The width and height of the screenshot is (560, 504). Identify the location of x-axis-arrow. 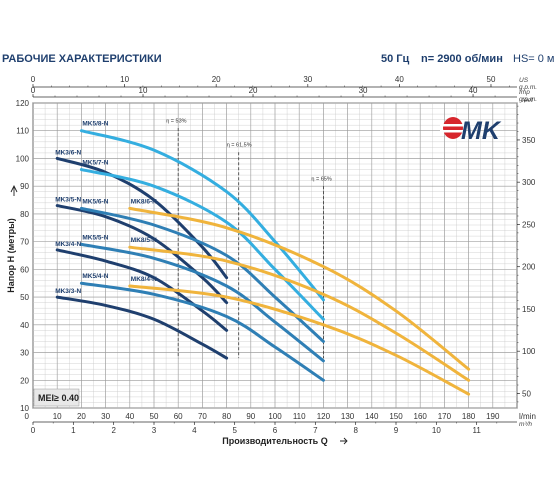
(344, 441).